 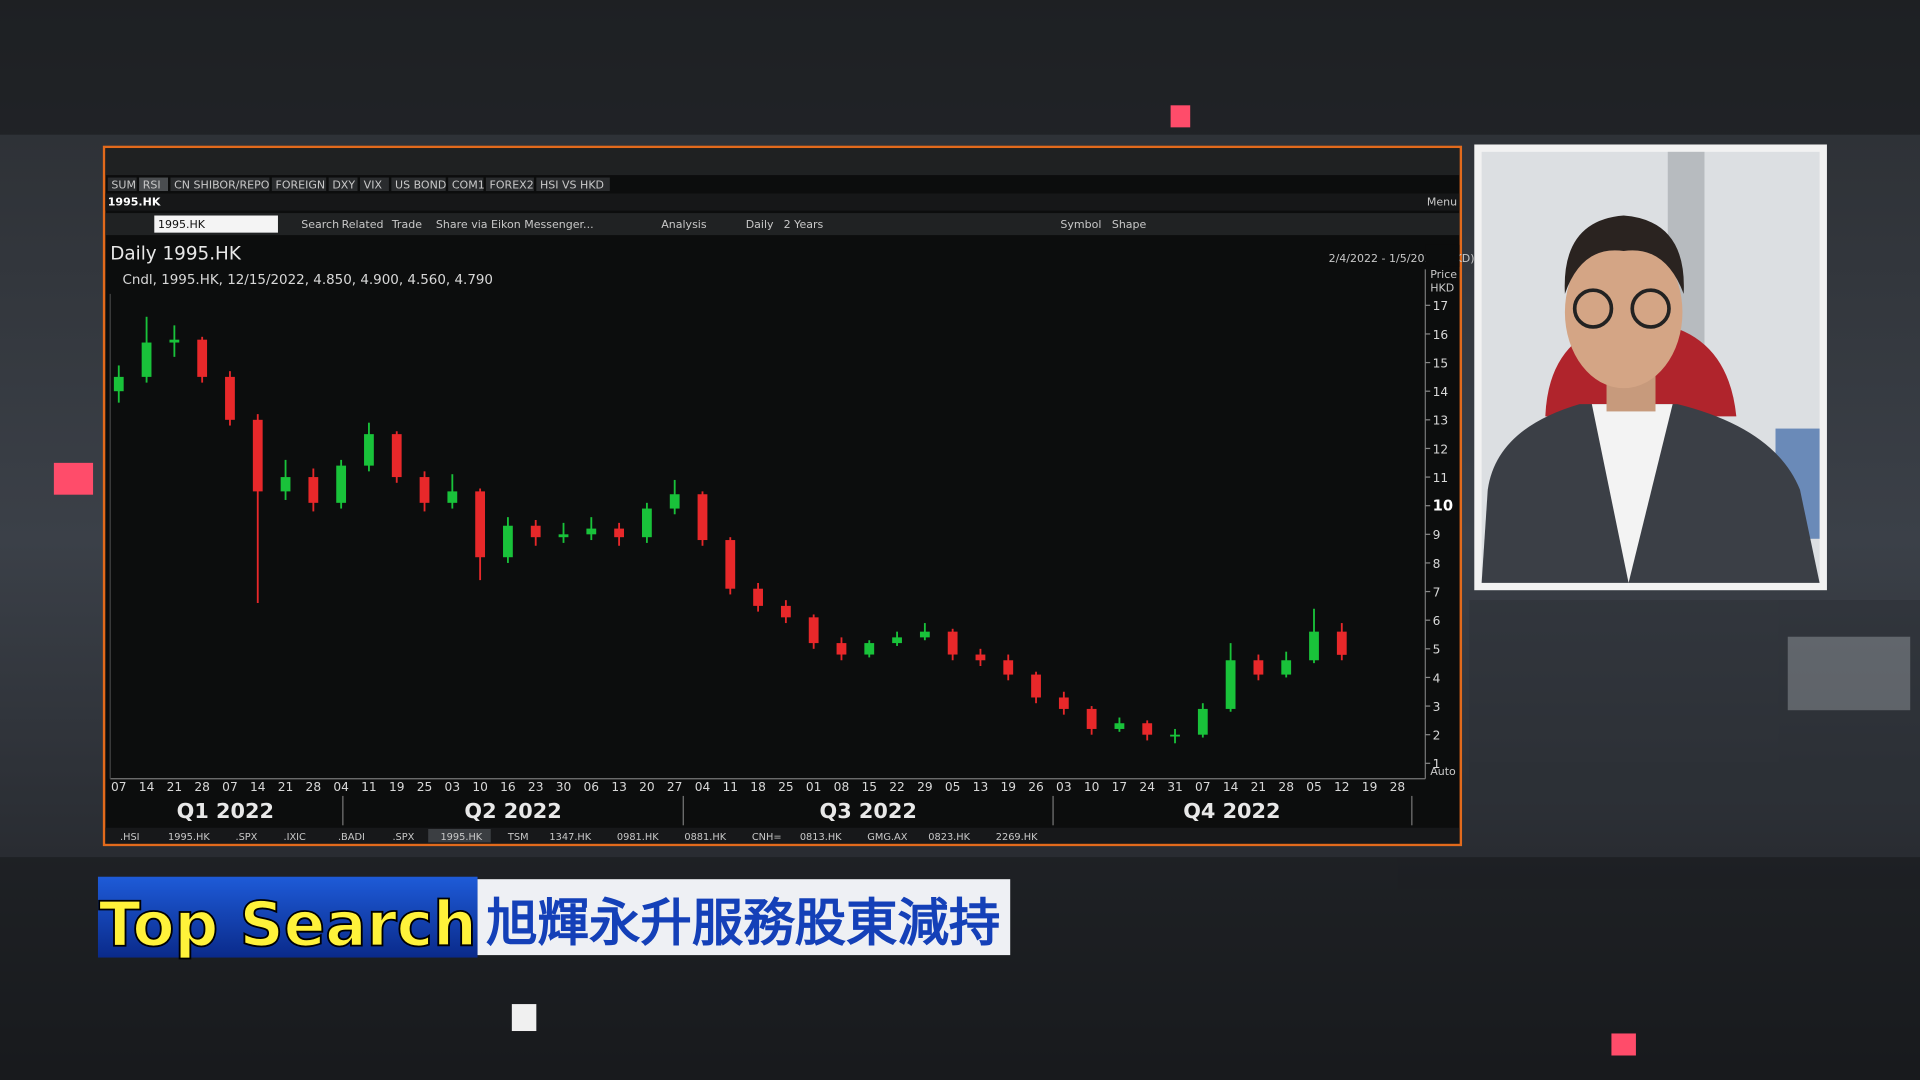 What do you see at coordinates (1203, 787) in the screenshot?
I see `x-tick-label: 07` at bounding box center [1203, 787].